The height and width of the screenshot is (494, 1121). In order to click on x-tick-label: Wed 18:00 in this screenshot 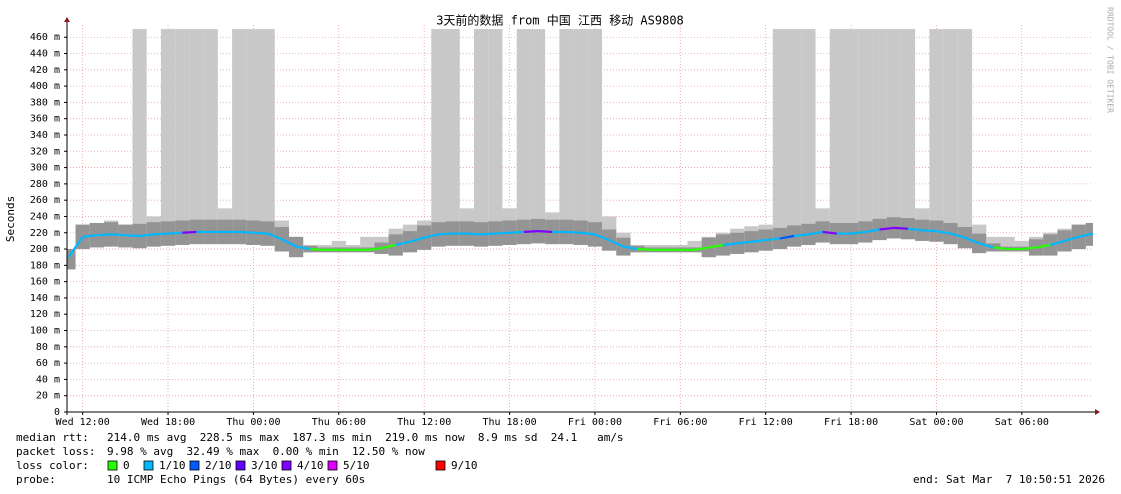, I will do `click(168, 422)`.